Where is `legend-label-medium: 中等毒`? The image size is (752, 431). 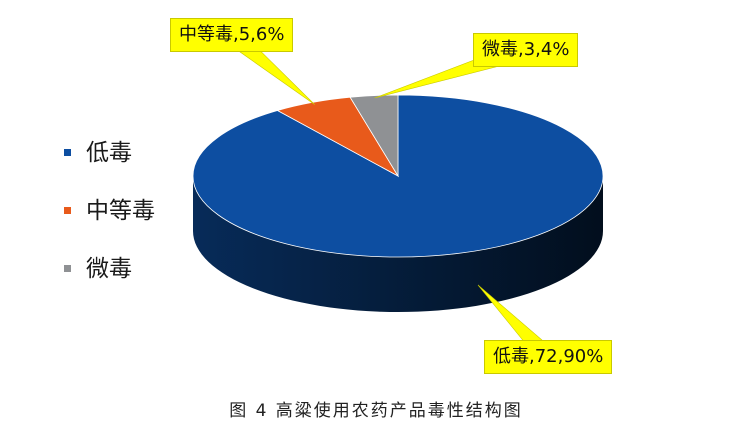
legend-label-medium: 中等毒 is located at coordinates (120, 211).